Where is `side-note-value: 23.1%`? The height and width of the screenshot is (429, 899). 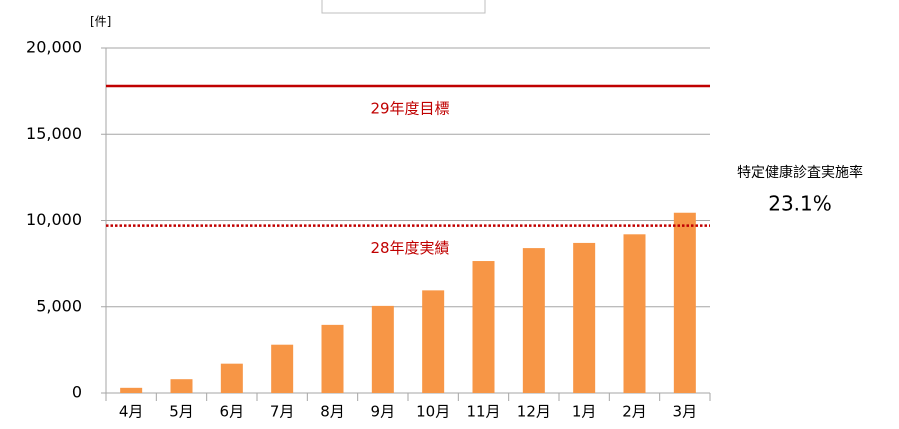 side-note-value: 23.1% is located at coordinates (800, 204).